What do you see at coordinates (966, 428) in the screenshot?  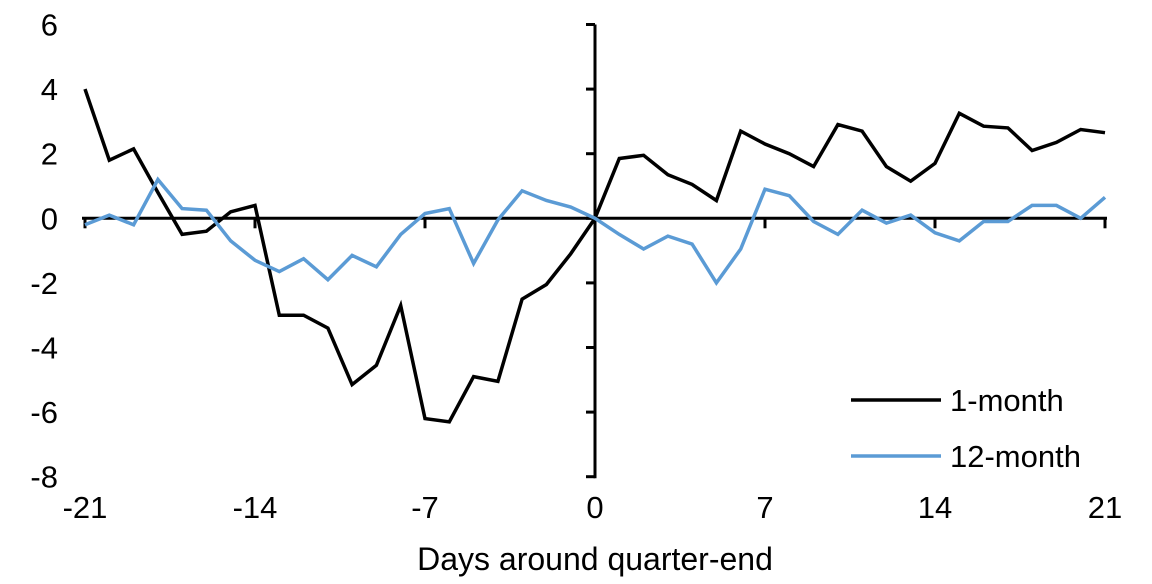 I see `legend: 1-month 12-month` at bounding box center [966, 428].